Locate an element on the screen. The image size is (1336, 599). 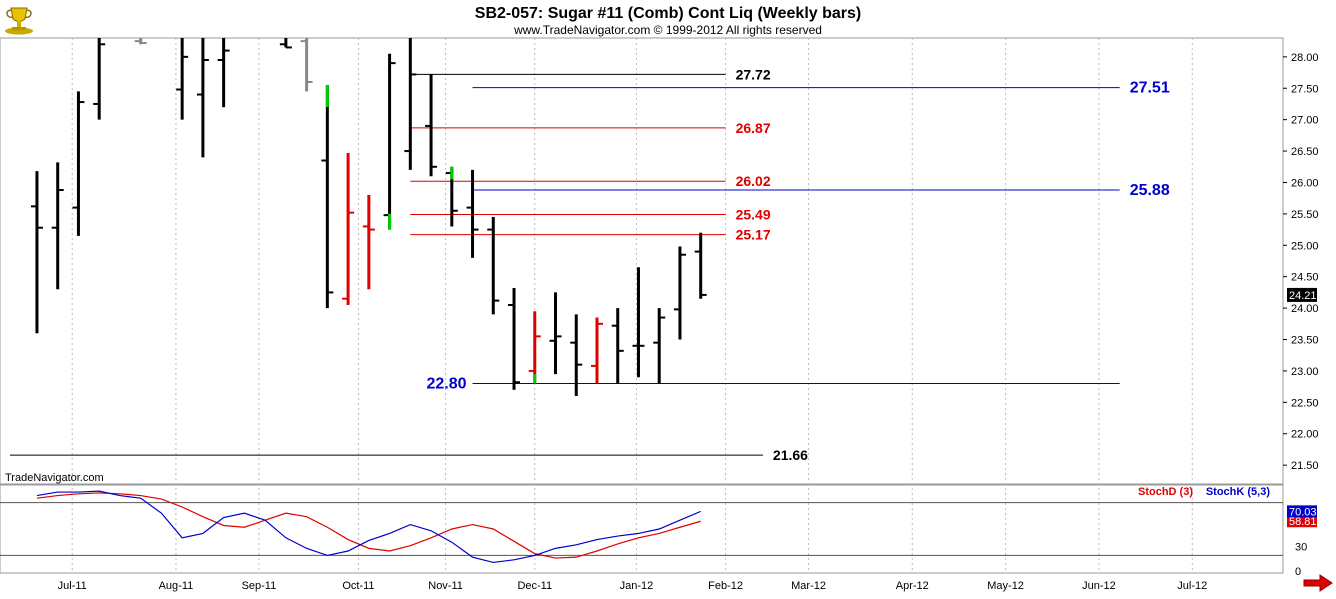
y-tick-label: 25.00 is located at coordinates (1305, 246).